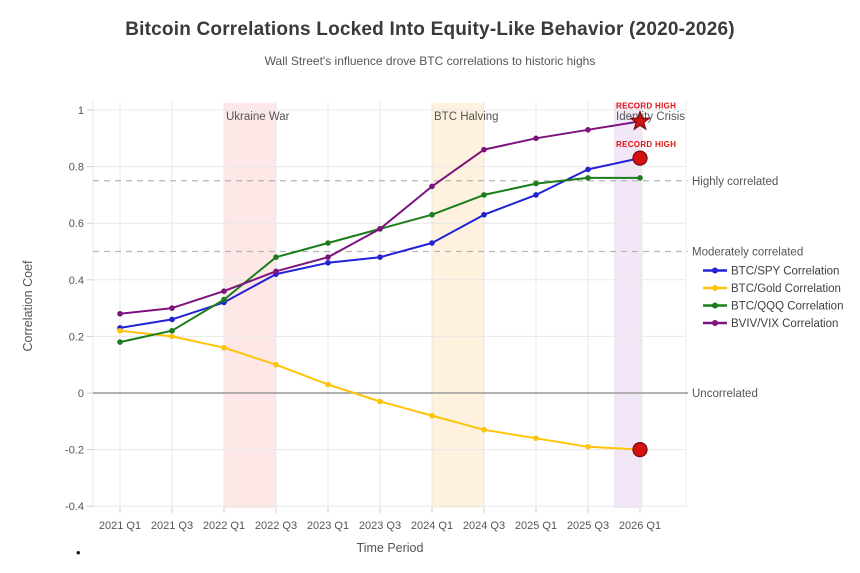 The height and width of the screenshot is (573, 860). I want to click on reference-label-uncorrelated: Uncorrelated, so click(725, 394).